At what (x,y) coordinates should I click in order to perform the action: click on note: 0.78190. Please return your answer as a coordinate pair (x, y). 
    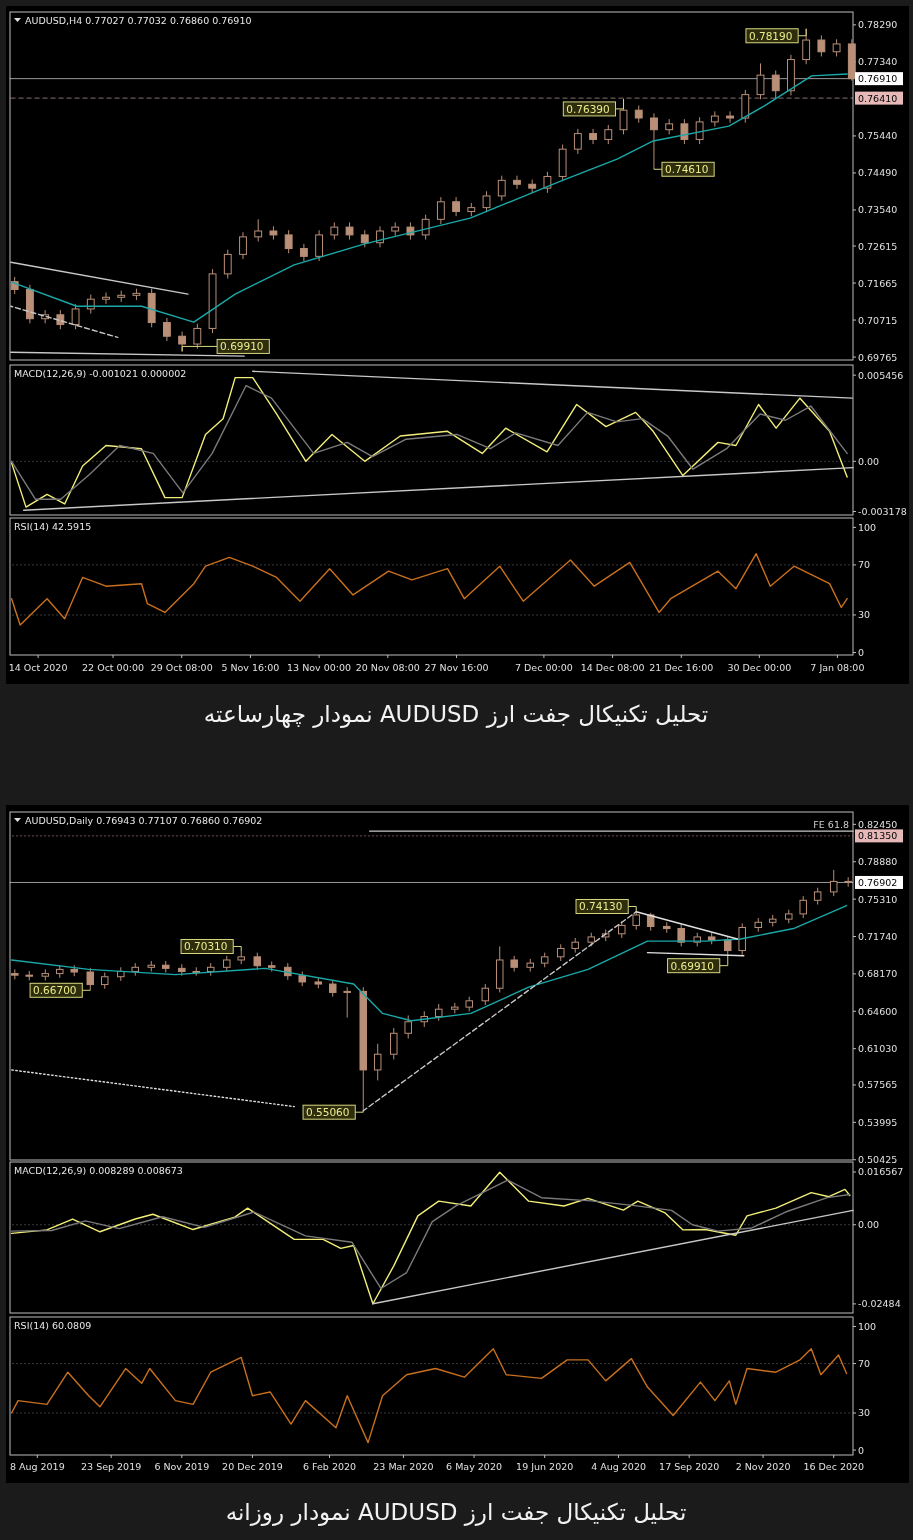
    Looking at the image, I should click on (776, 36).